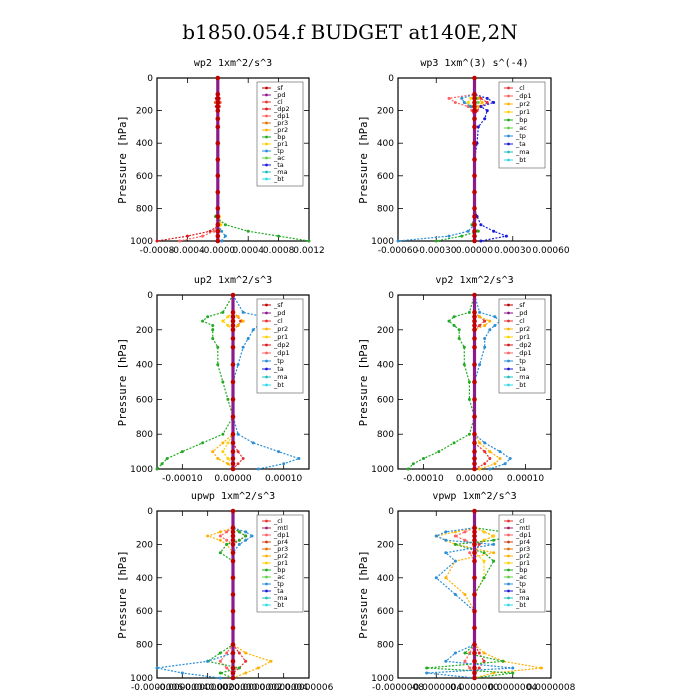 This screenshot has height=700, width=700. What do you see at coordinates (188, 159) in the screenshot?
I see `series-dp2` at bounding box center [188, 159].